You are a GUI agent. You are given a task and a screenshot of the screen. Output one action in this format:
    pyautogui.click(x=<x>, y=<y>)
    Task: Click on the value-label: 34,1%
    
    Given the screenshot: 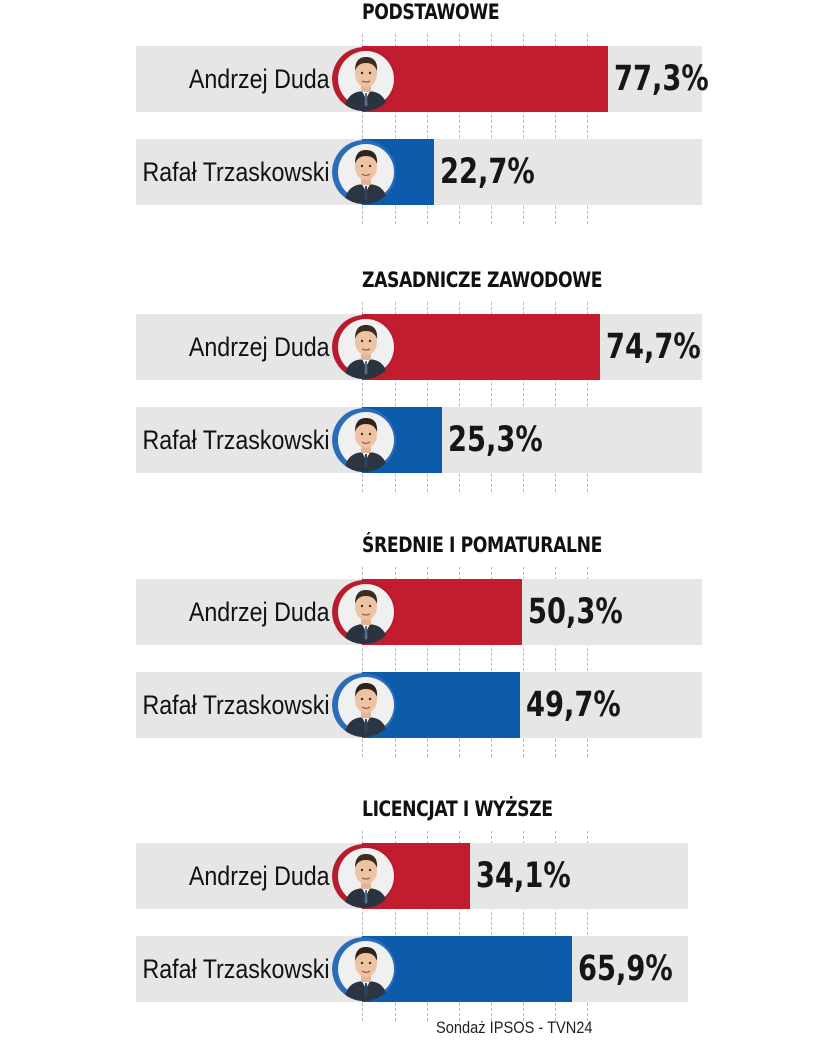 What is the action you would take?
    pyautogui.click(x=524, y=876)
    